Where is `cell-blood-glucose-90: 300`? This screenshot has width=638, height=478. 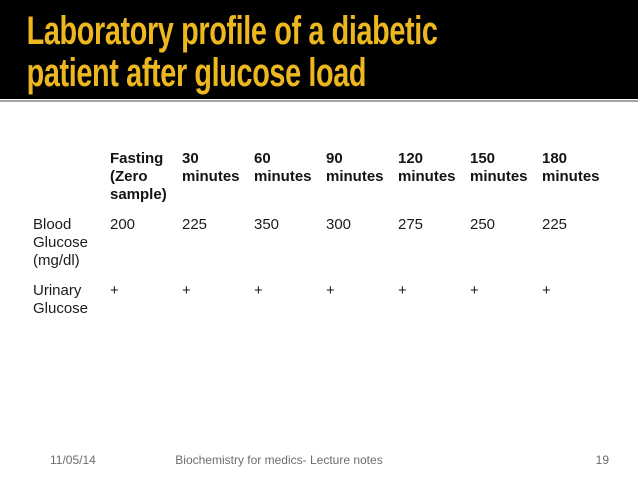 cell-blood-glucose-90: 300 is located at coordinates (339, 224).